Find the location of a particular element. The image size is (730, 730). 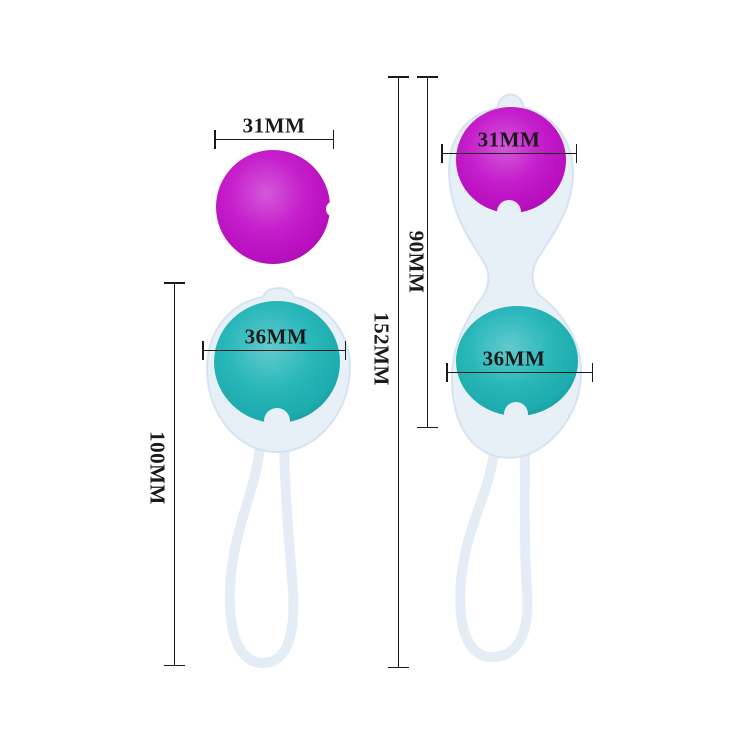

right-teal-ball-cleft is located at coordinates (516, 414).